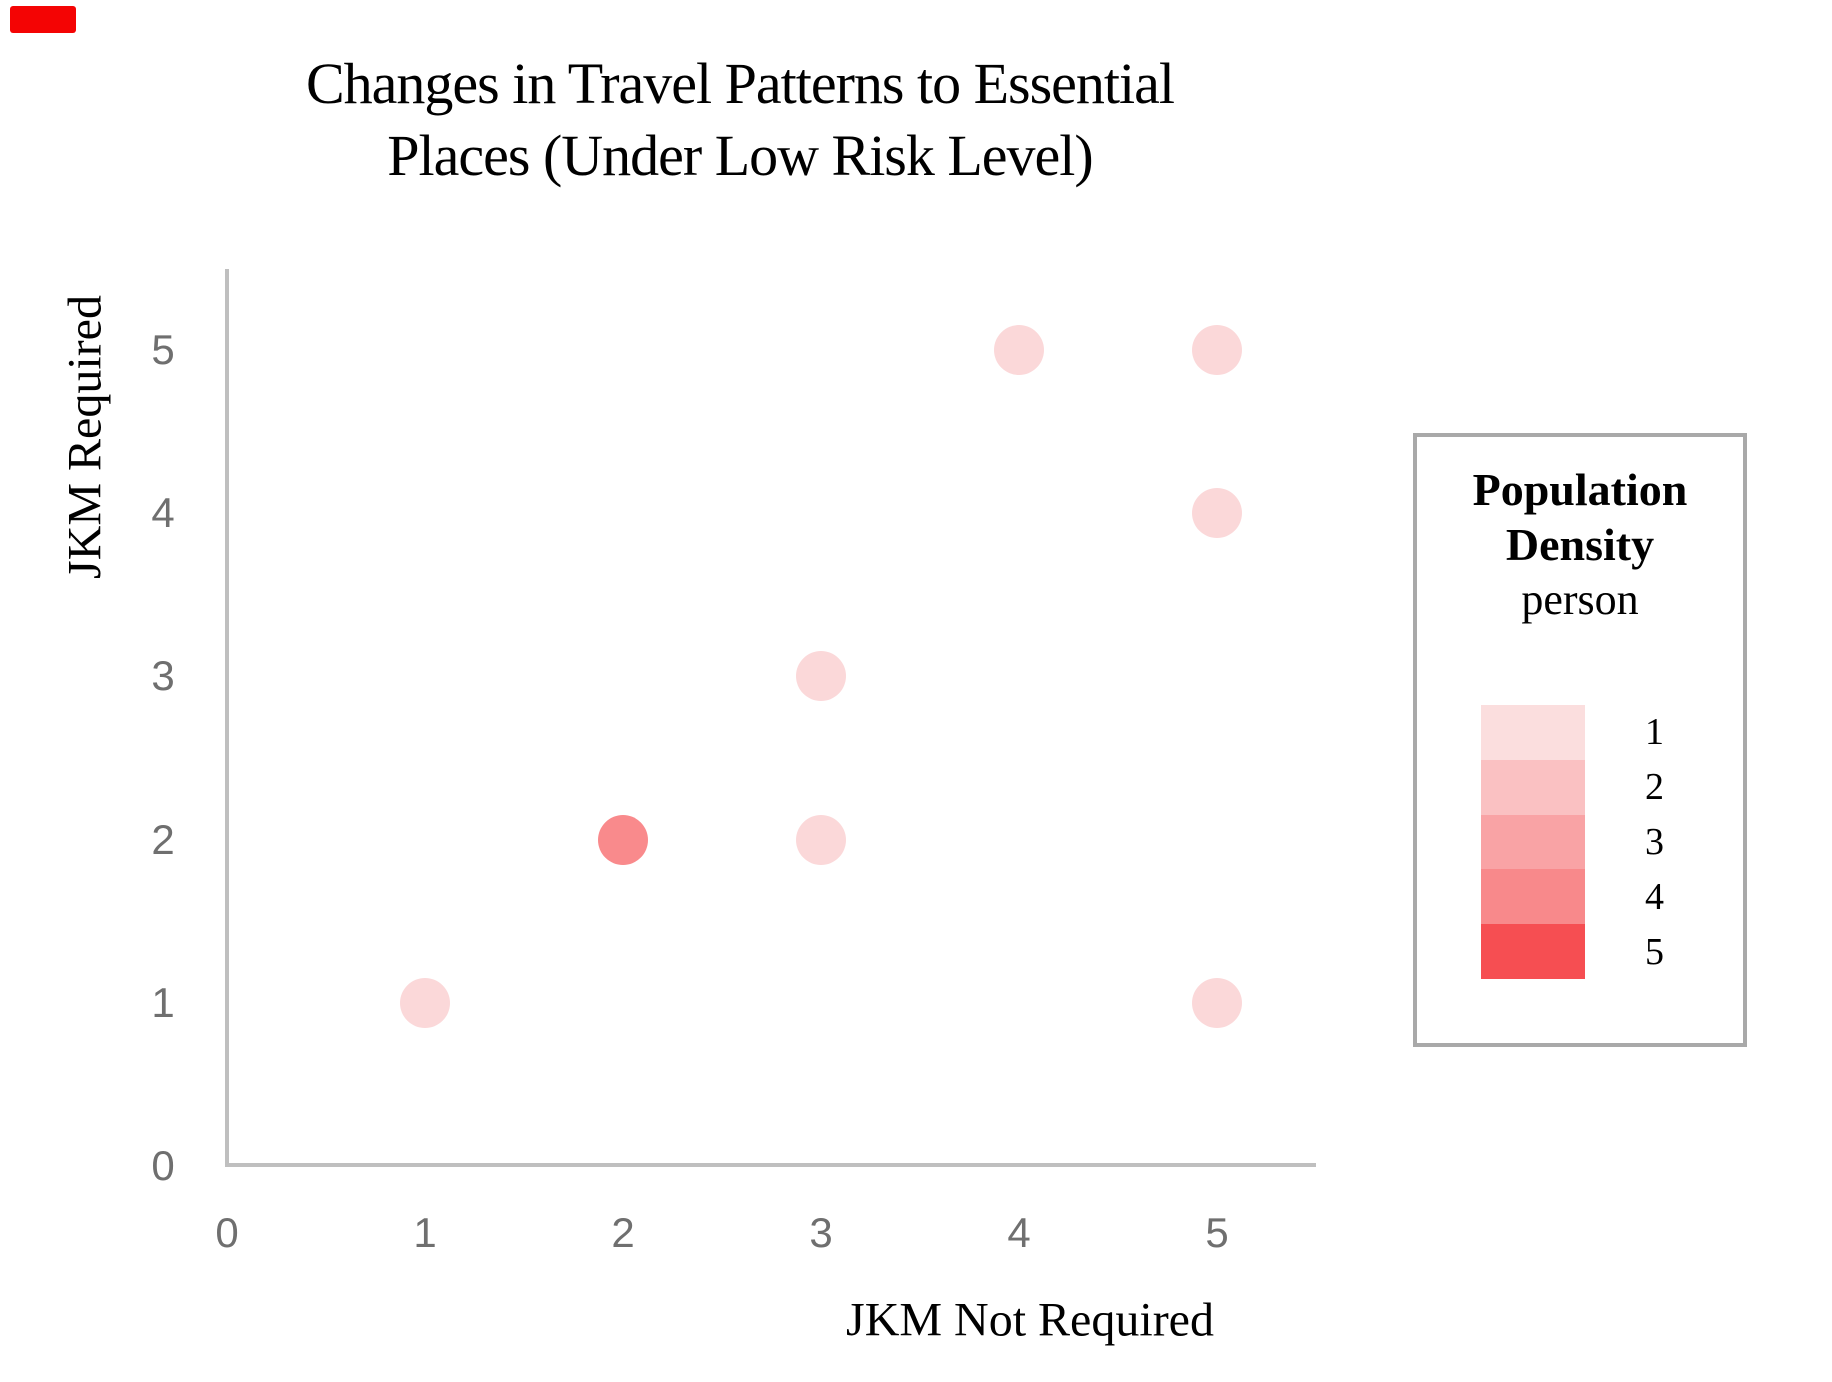 This screenshot has width=1832, height=1382. Describe the element at coordinates (1654, 951) in the screenshot. I see `legend-label-5: 5` at that location.